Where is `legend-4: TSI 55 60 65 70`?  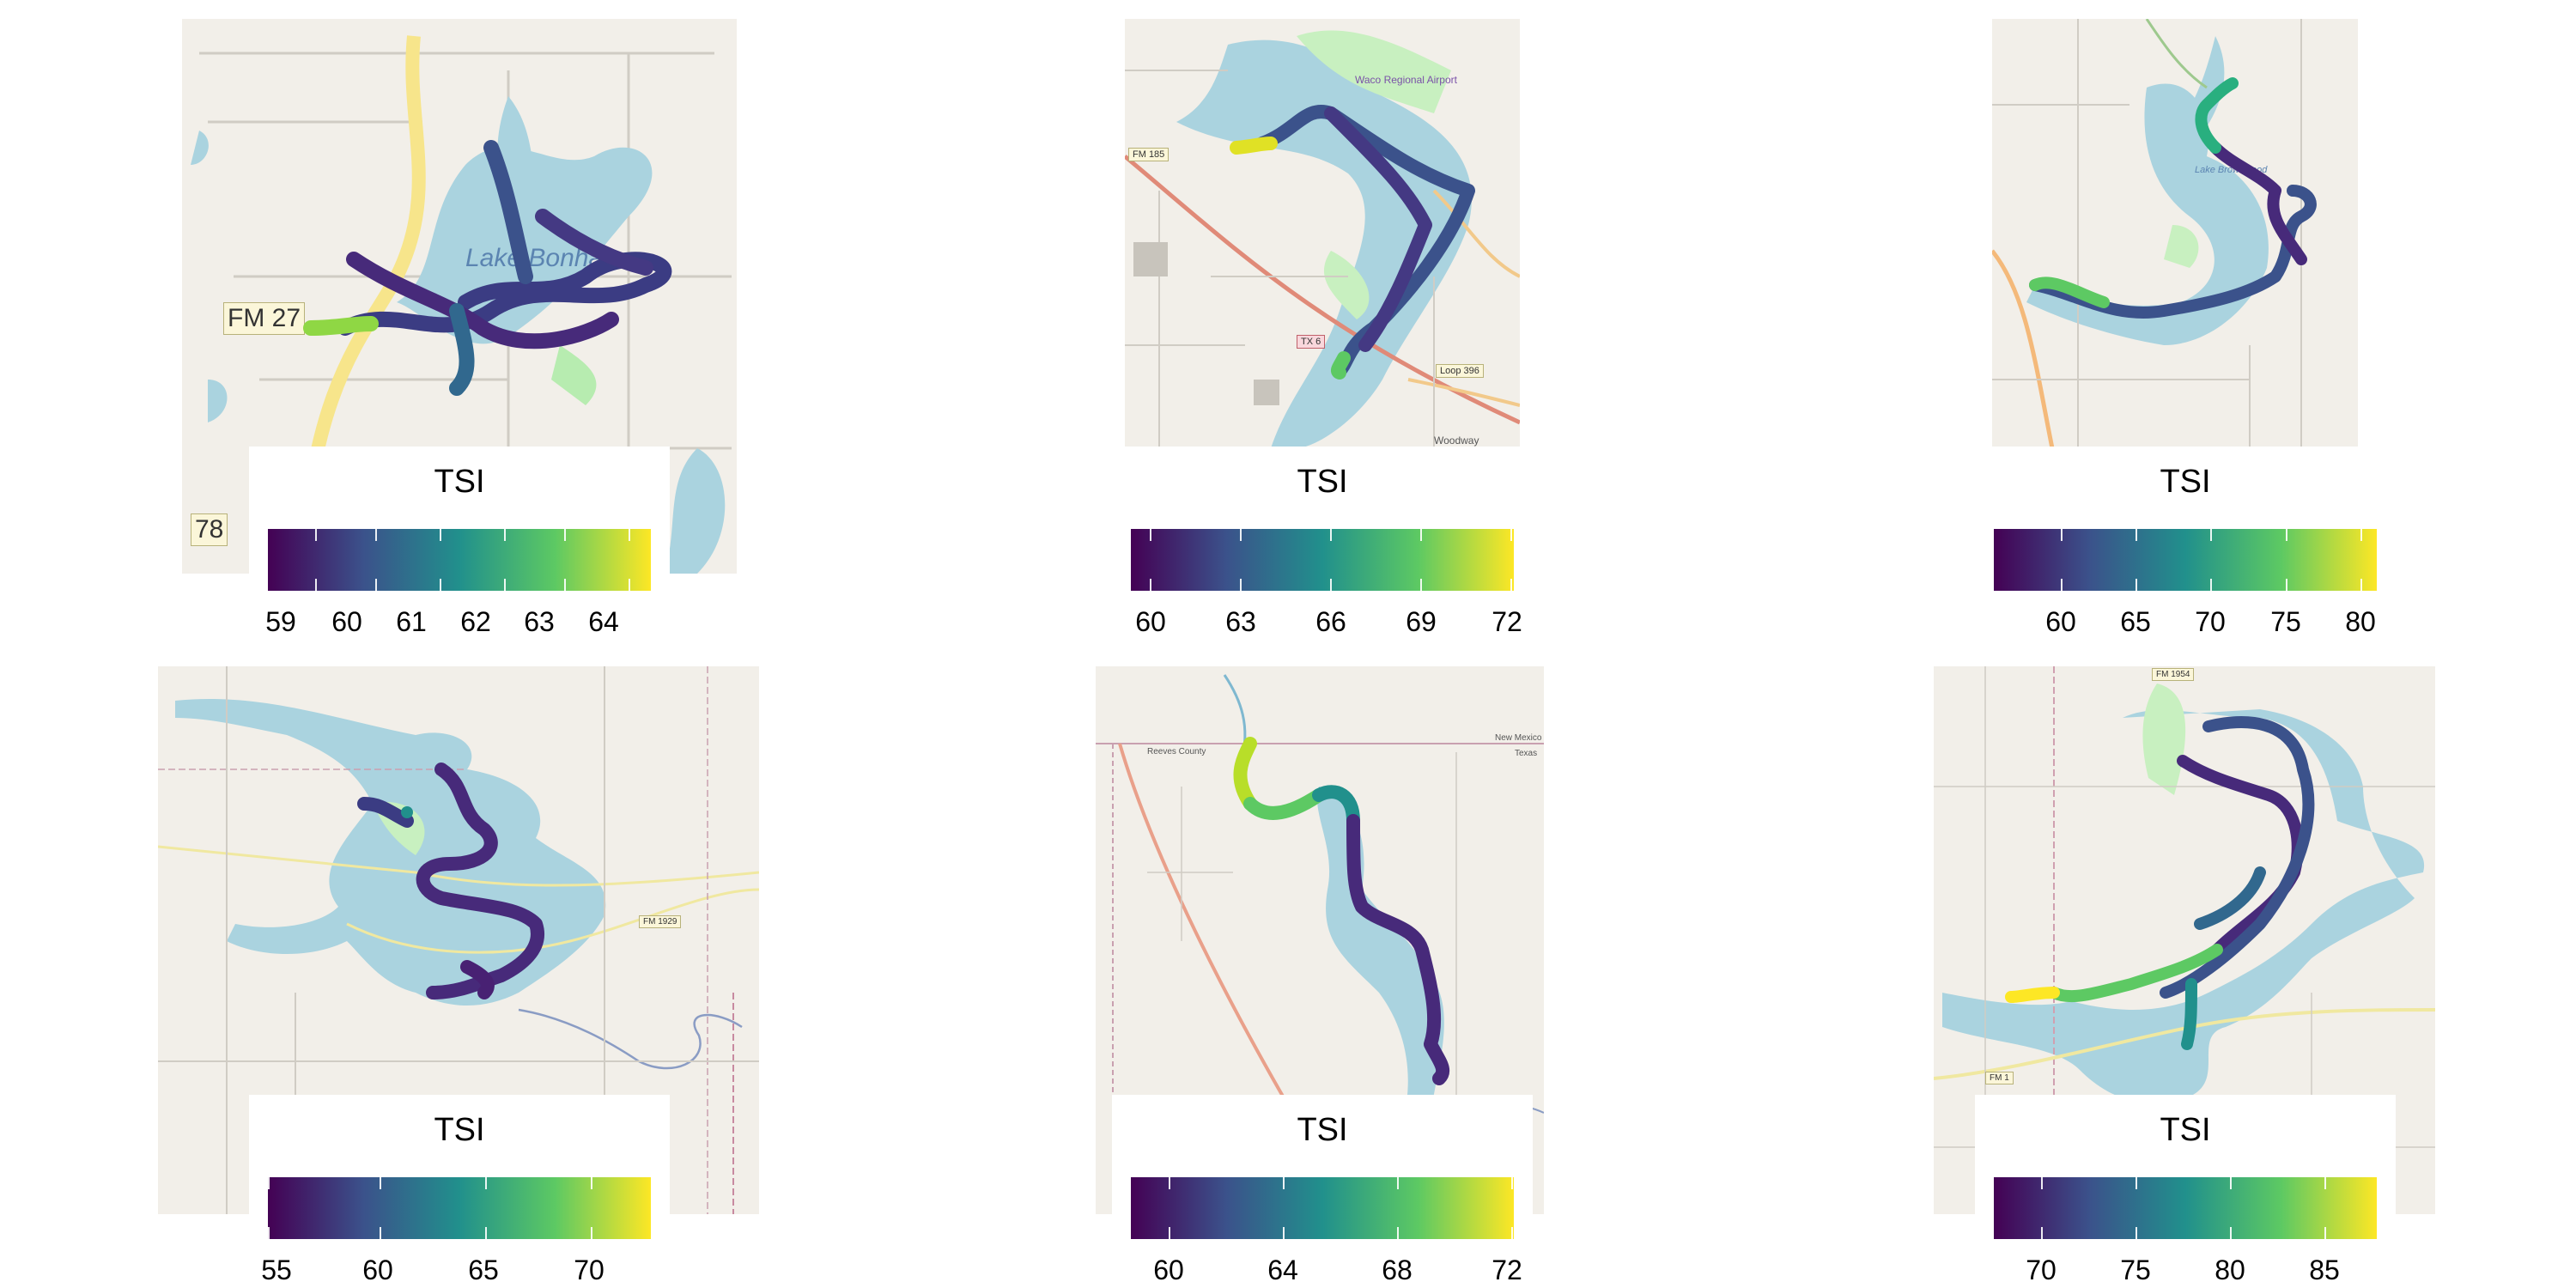 legend-4: TSI 55 60 65 70 is located at coordinates (459, 1191).